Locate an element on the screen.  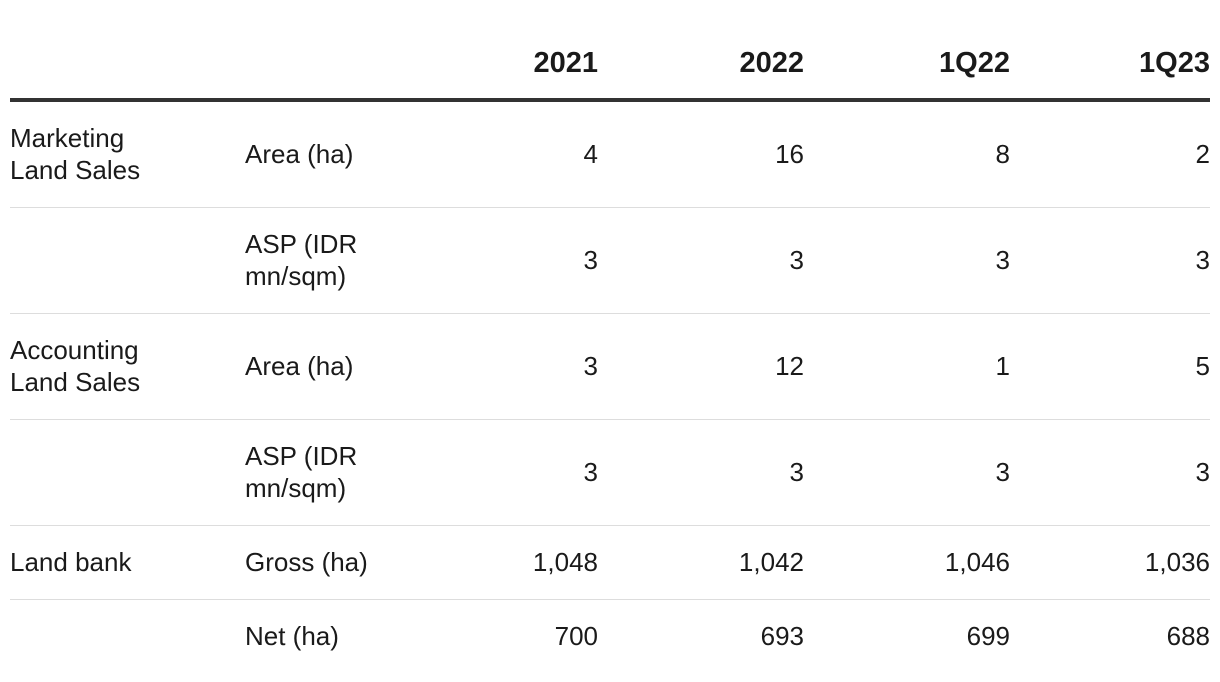
column-header-1q23: 1Q23 is located at coordinates (1174, 63).